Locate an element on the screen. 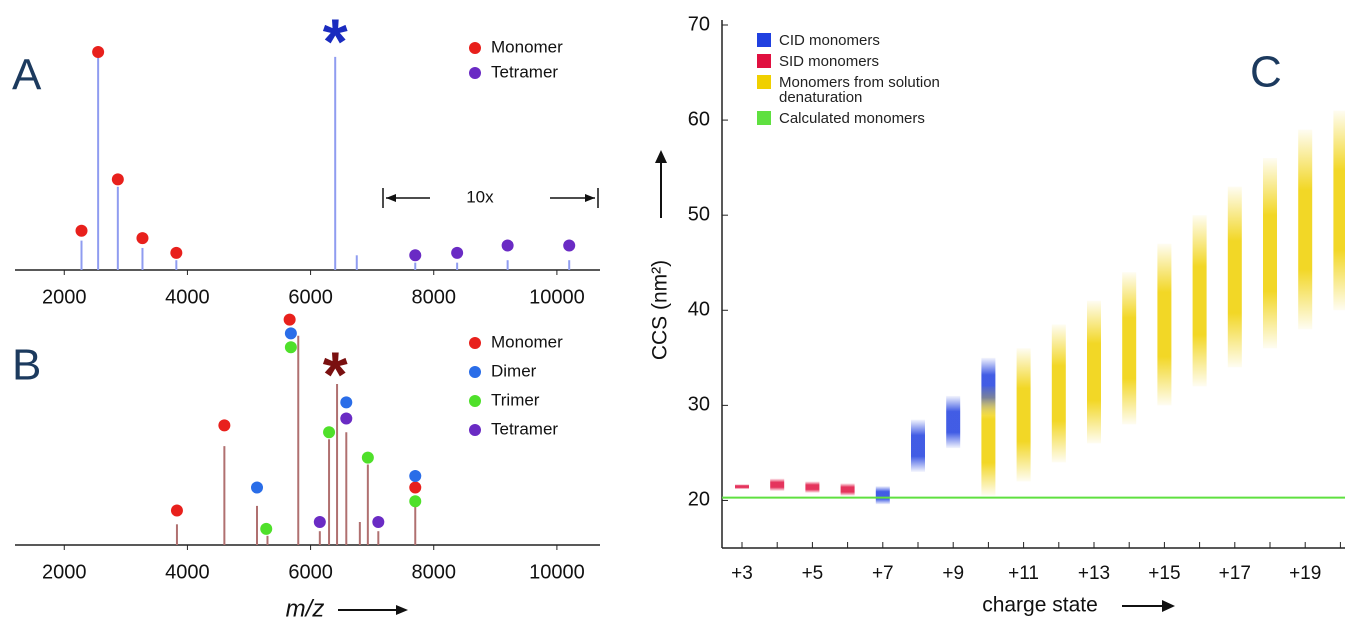  x-tick-label: +15 is located at coordinates (1164, 573).